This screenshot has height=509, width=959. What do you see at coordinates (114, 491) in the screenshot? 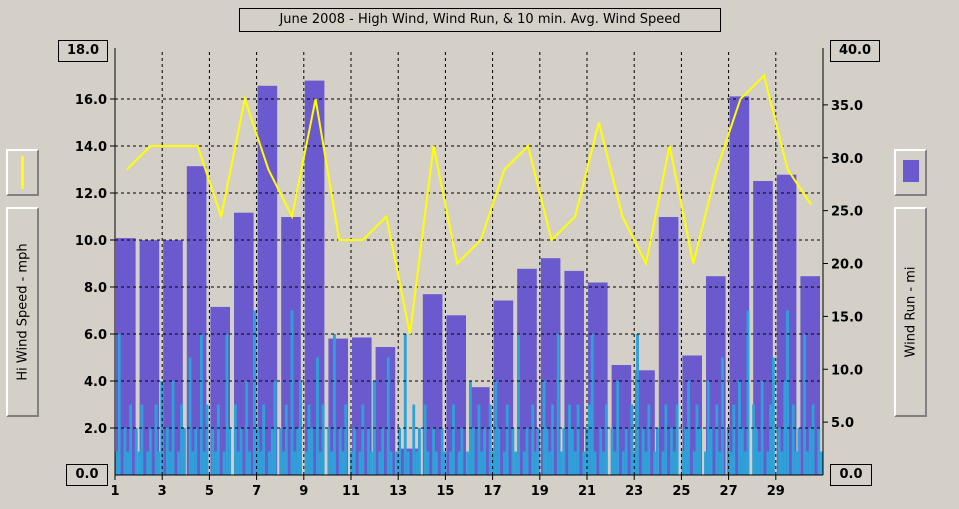
I see `x-tick-label: 1` at bounding box center [114, 491].